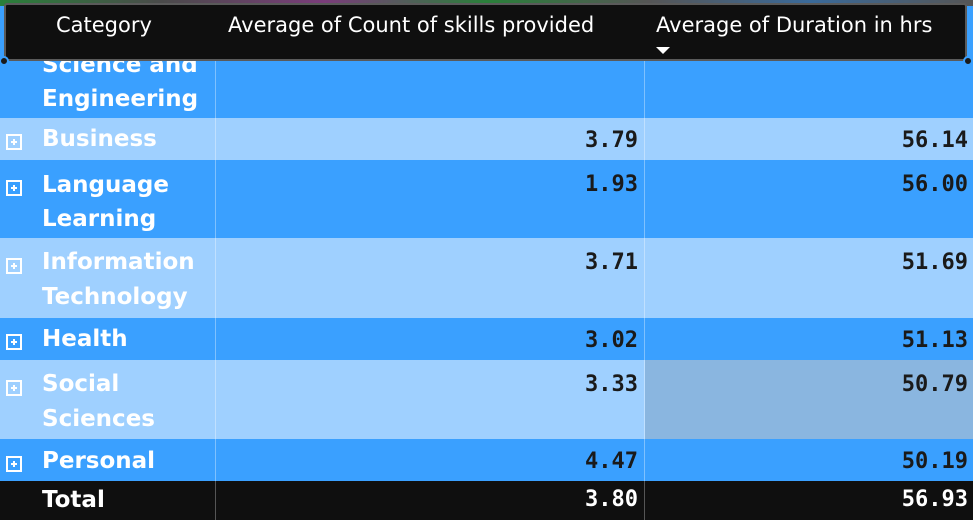 Image resolution: width=973 pixels, height=520 pixels. What do you see at coordinates (120, 99) in the screenshot?
I see `row-category-label: Engineering` at bounding box center [120, 99].